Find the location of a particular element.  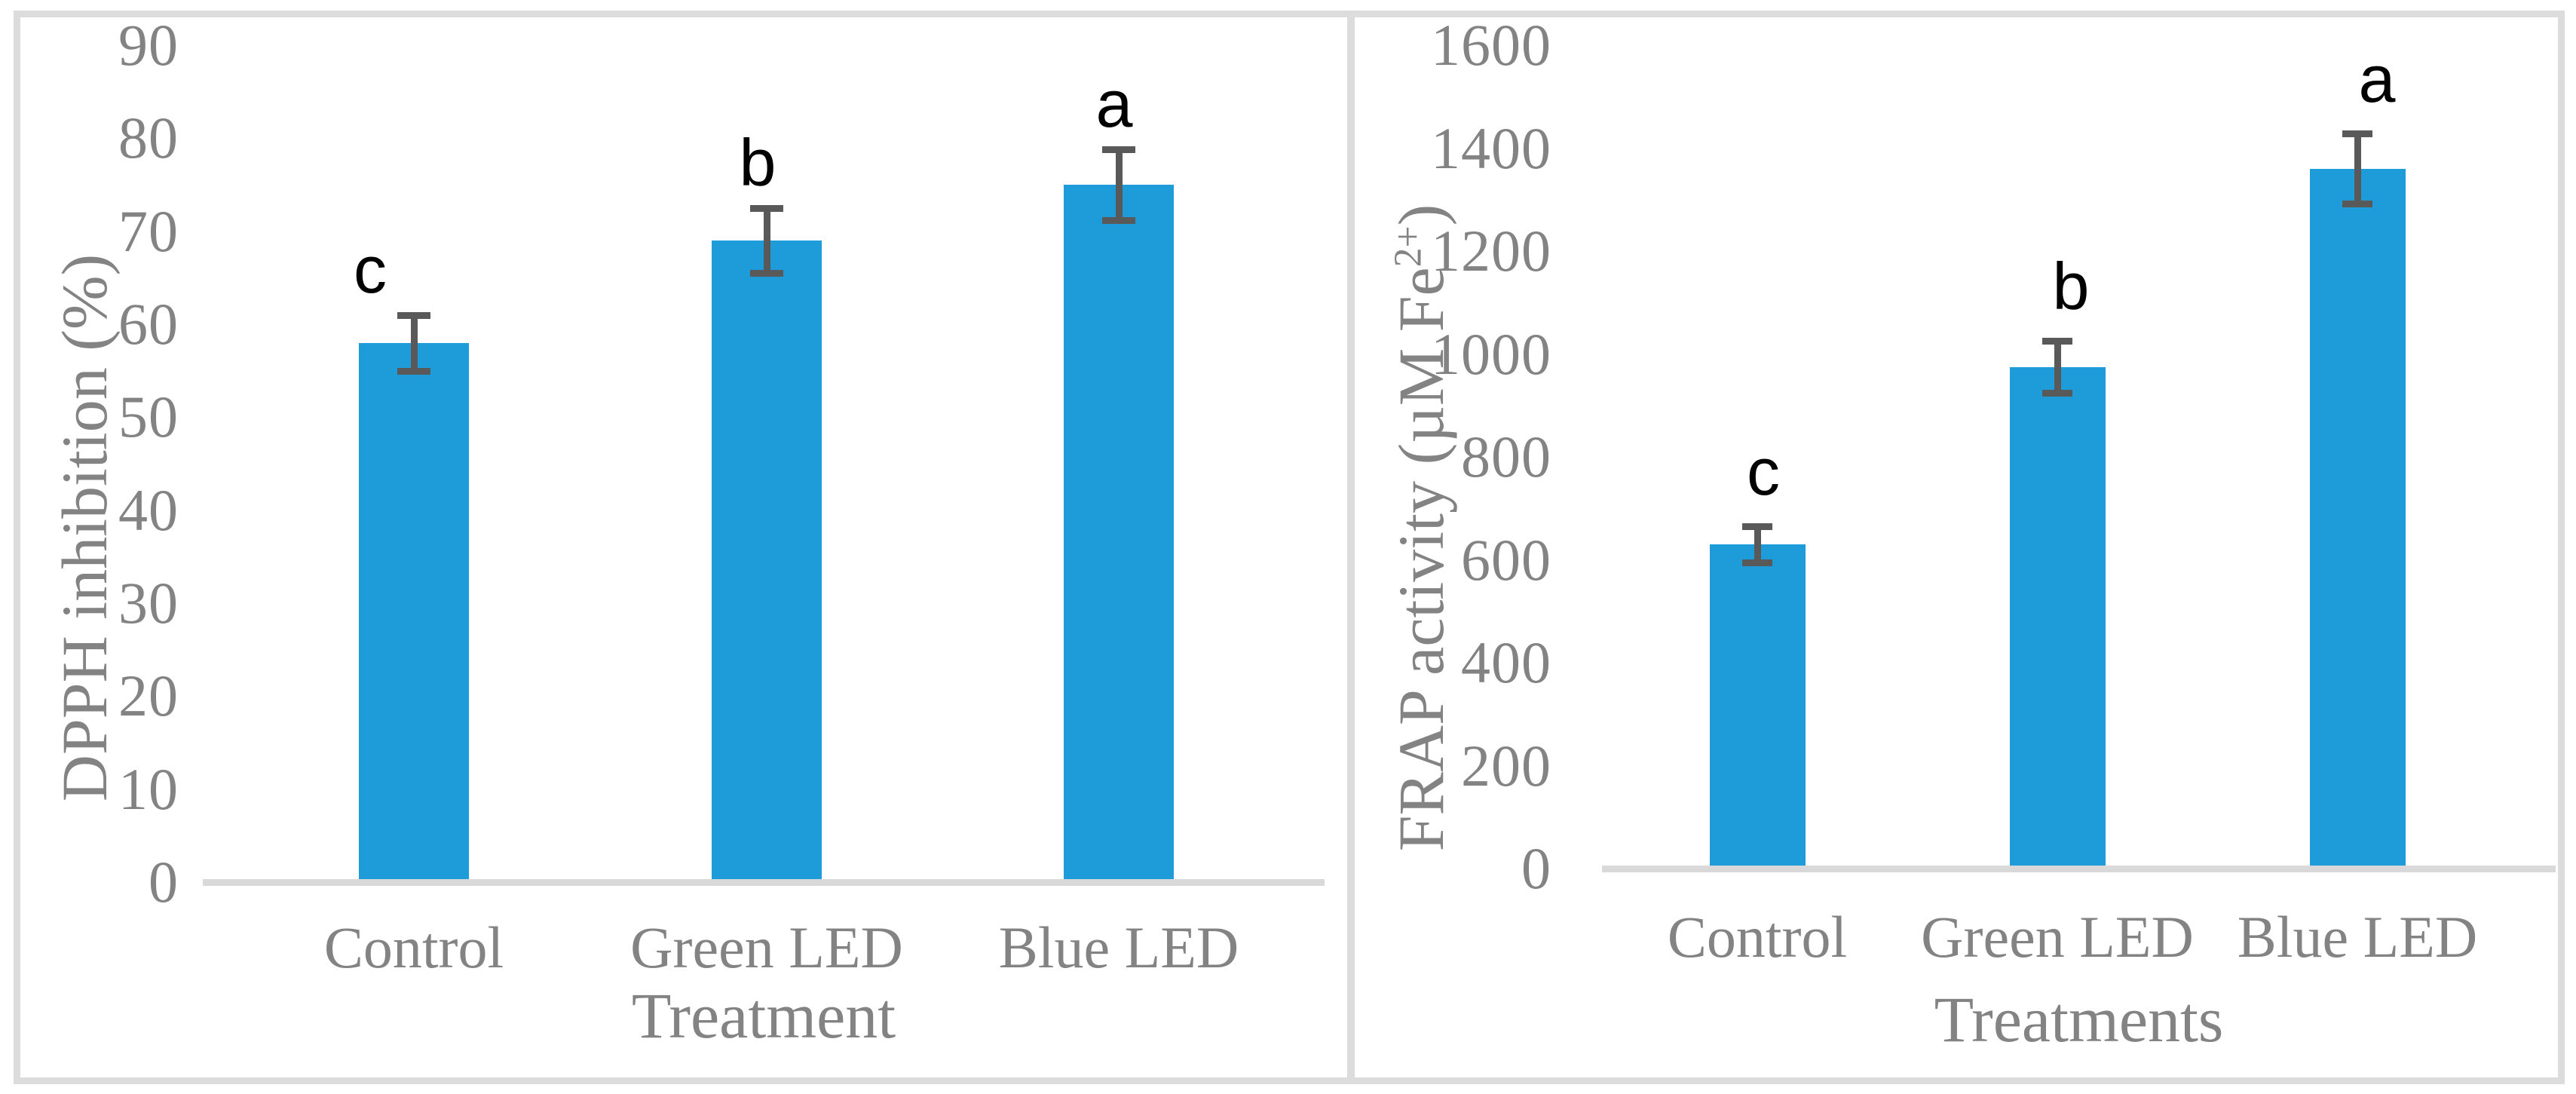

y-tick-label: 1400 is located at coordinates (1491, 148).